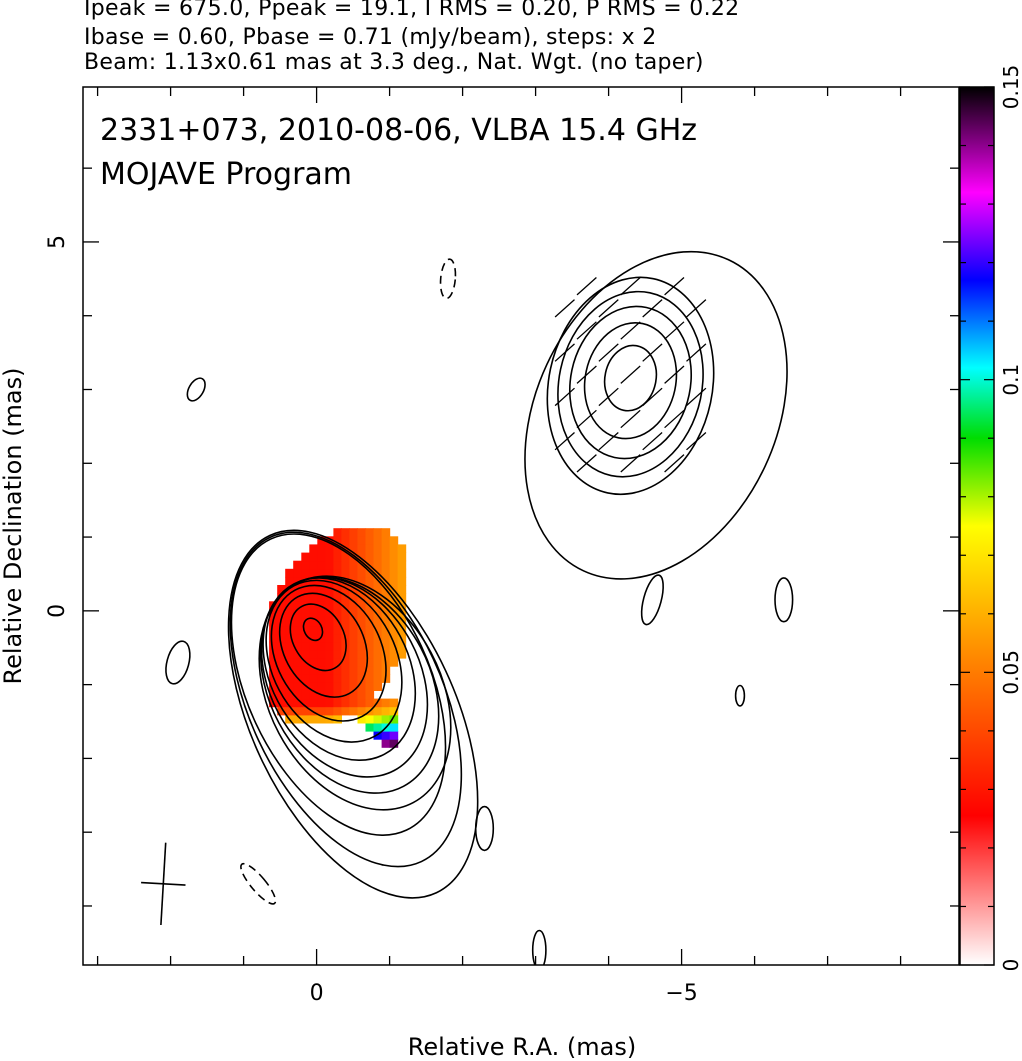 This screenshot has height=1061, width=1022. I want to click on jet-contour, so click(630, 381).